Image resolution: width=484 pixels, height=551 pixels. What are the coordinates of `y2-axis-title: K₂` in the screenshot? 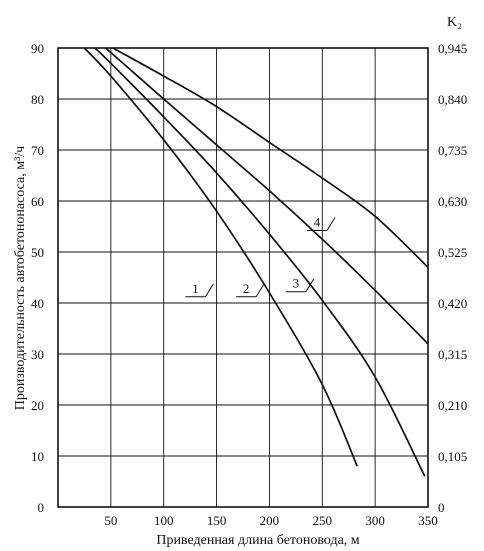 It's located at (454, 22).